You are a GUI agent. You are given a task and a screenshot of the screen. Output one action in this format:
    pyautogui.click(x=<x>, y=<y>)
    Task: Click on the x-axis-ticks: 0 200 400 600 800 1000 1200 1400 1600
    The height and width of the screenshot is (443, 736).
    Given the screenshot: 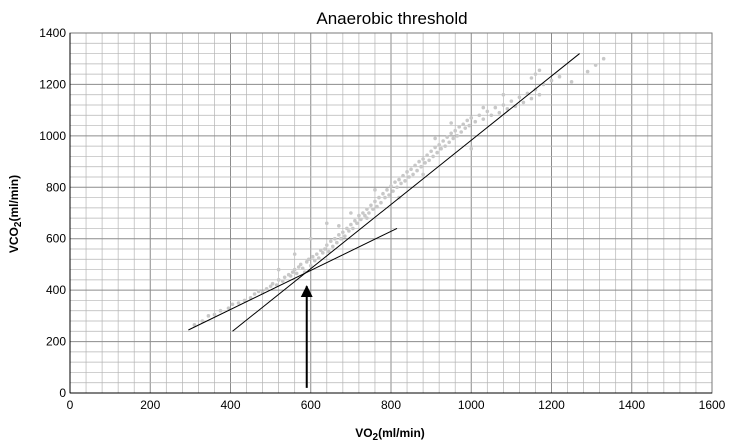 What is the action you would take?
    pyautogui.click(x=396, y=405)
    